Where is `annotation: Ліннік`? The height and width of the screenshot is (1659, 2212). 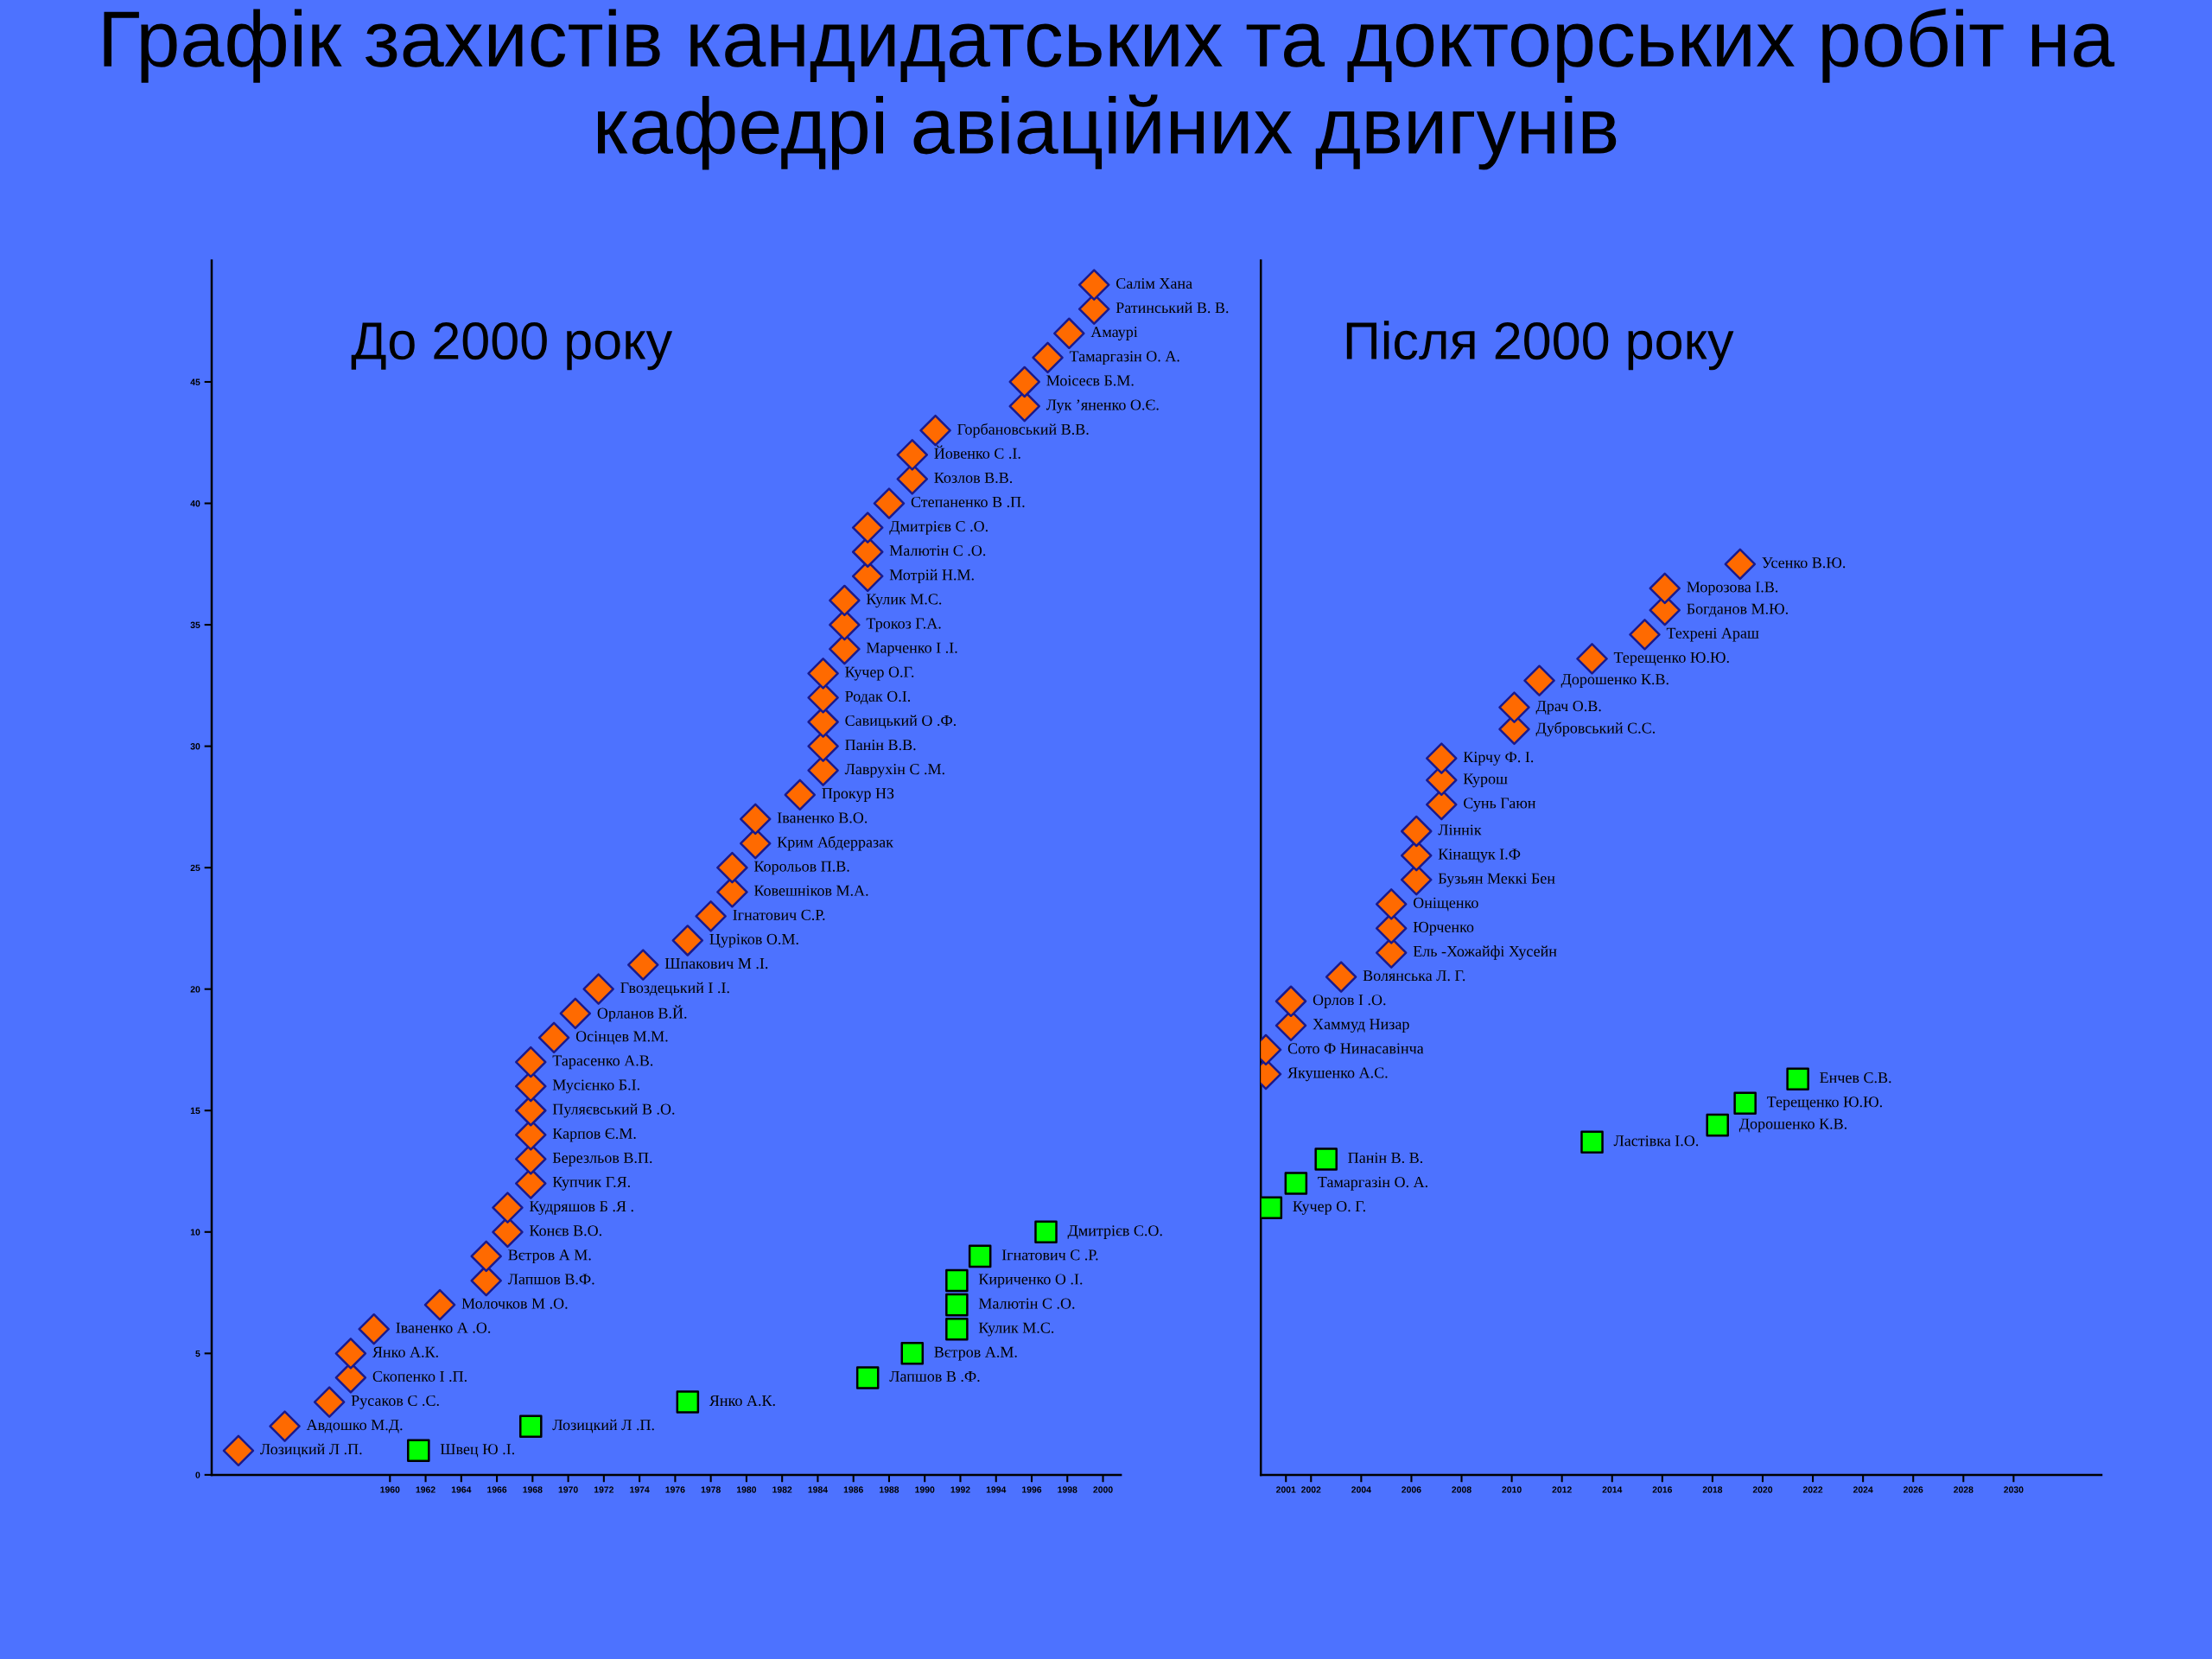 annotation: Ліннік is located at coordinates (1460, 830).